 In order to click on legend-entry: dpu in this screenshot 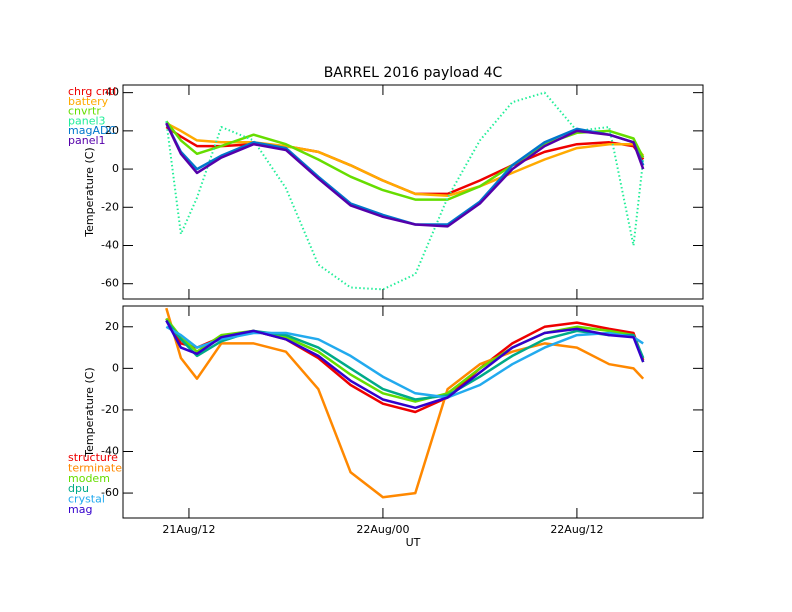, I will do `click(78, 488)`.